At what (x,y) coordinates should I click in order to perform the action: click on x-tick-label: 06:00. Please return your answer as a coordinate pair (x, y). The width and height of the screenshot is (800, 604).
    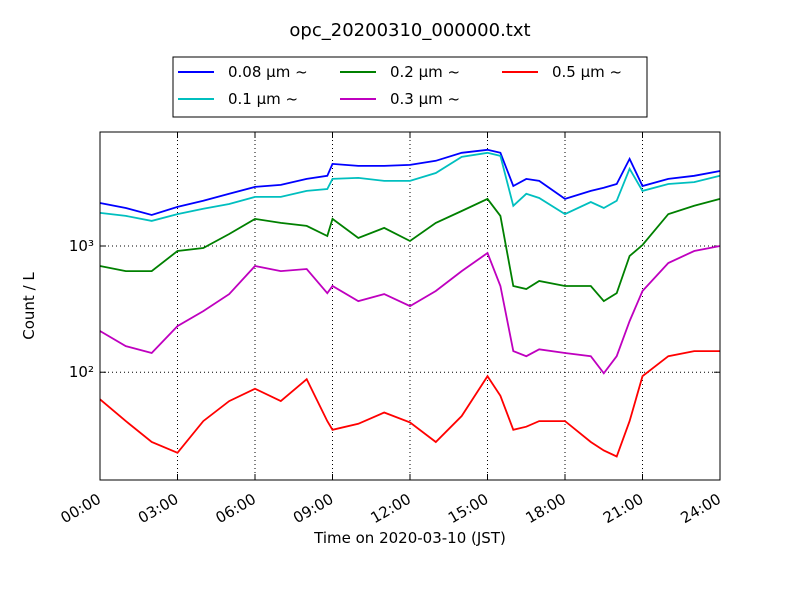
    Looking at the image, I should click on (236, 508).